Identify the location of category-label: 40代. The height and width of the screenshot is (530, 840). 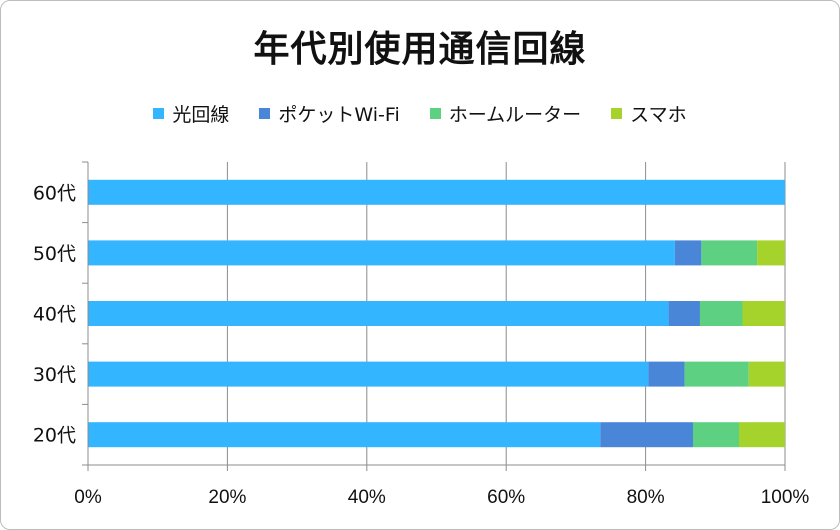
(54, 315).